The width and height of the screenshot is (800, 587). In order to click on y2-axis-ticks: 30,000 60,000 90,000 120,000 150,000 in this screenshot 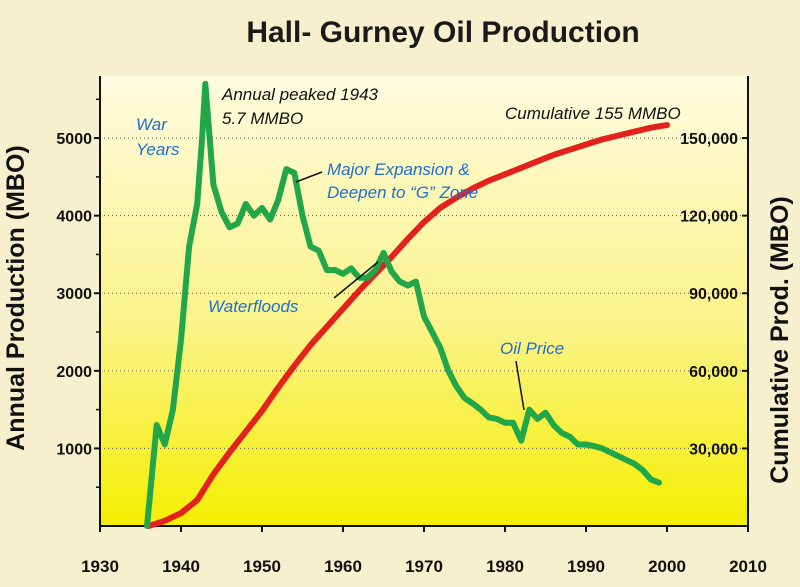, I will do `click(714, 294)`.